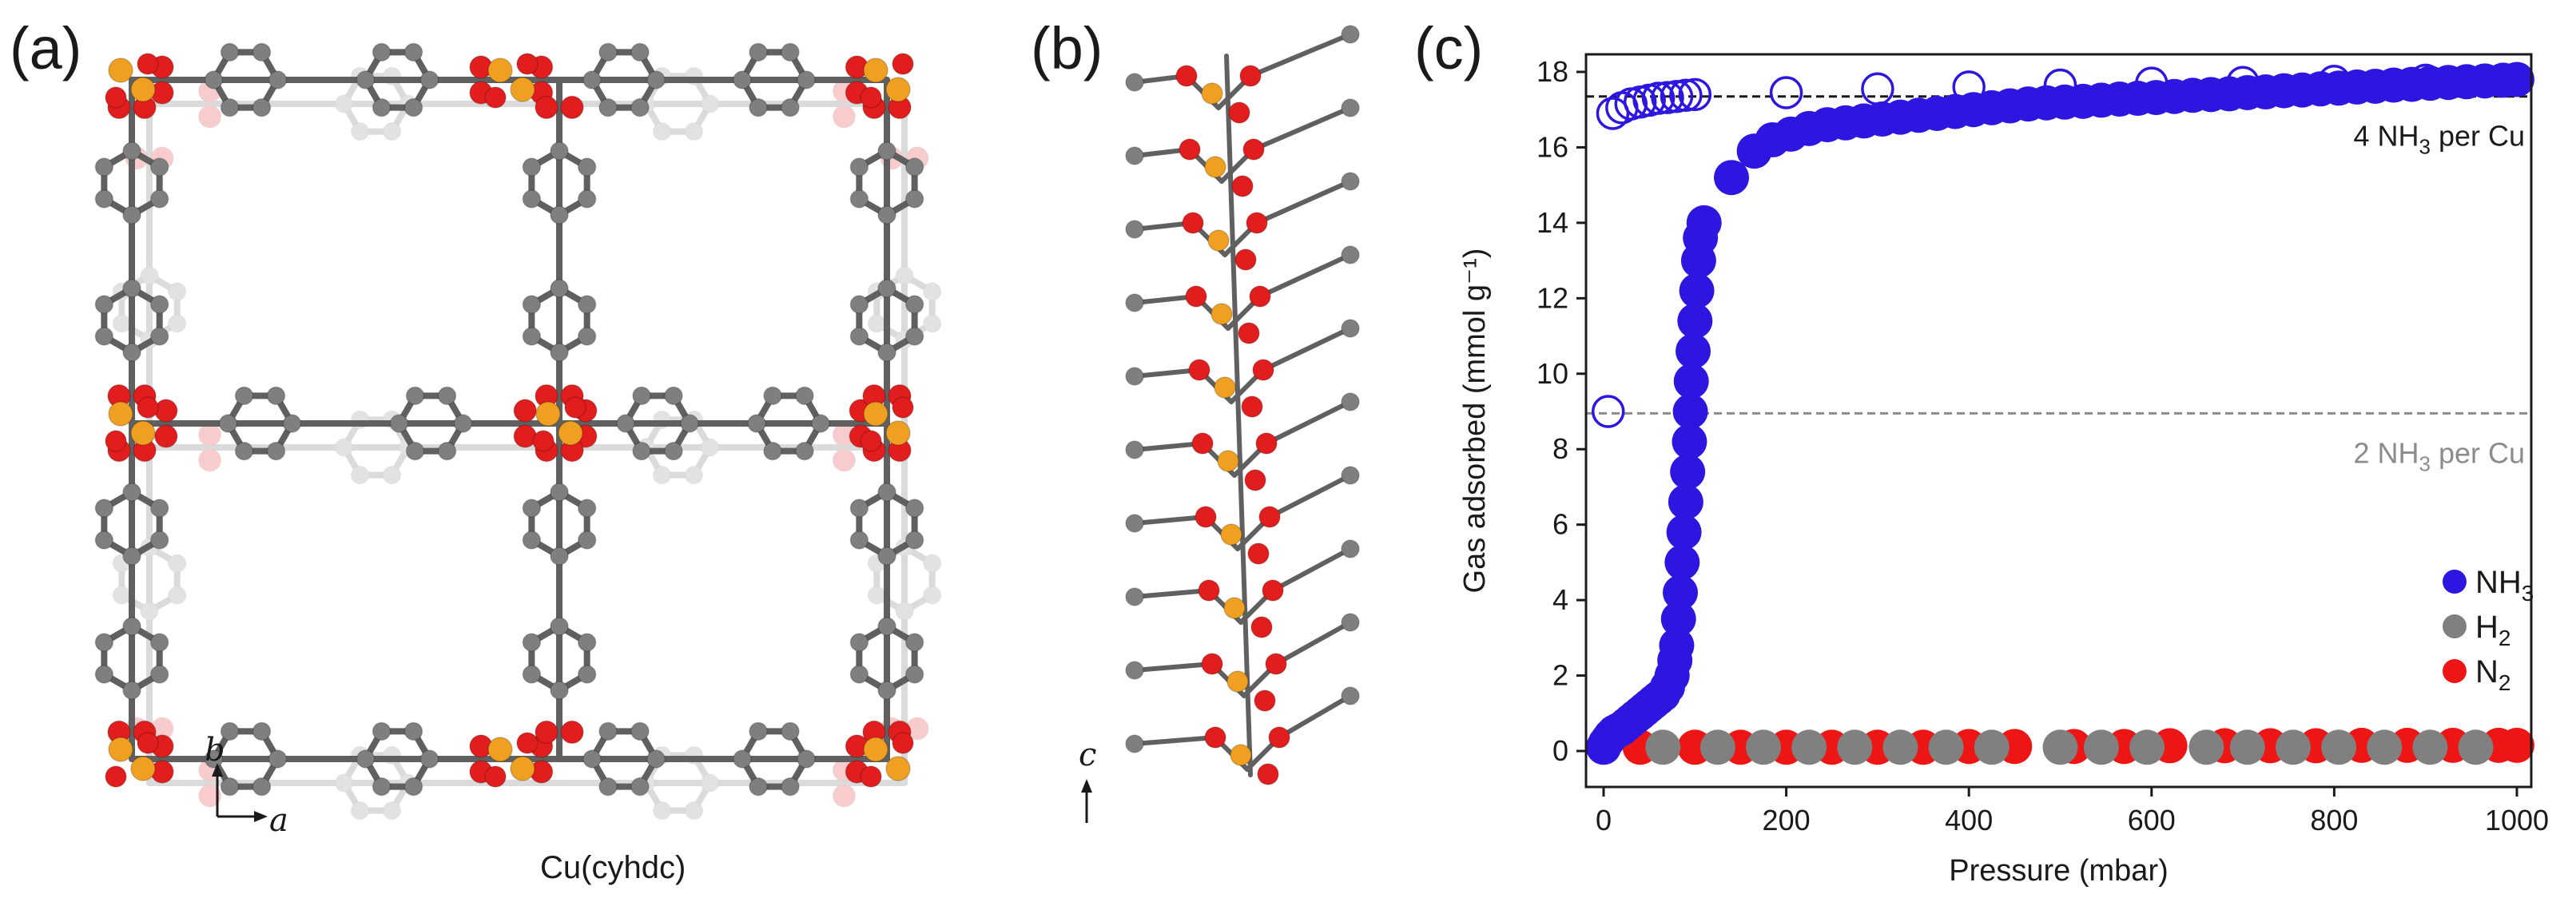  Describe the element at coordinates (1552, 298) in the screenshot. I see `y-tick-label: 12` at that location.